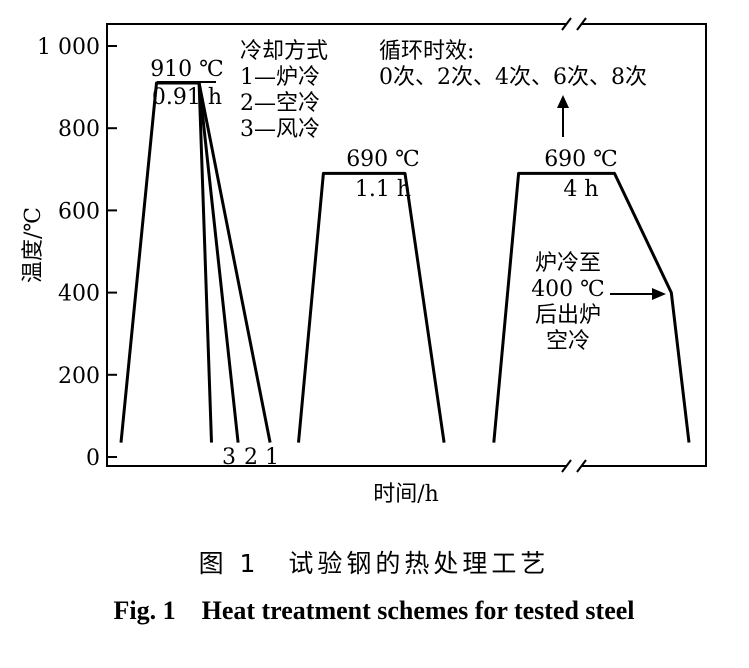 The height and width of the screenshot is (668, 749). I want to click on y-tick-label-800: 800, so click(79, 129).